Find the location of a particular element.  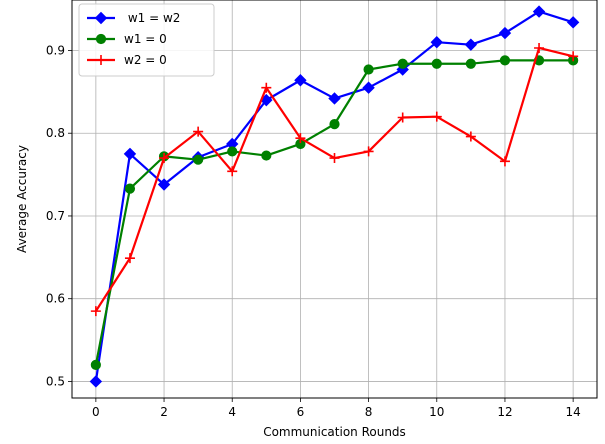

x-tick-label: 6 is located at coordinates (301, 412).